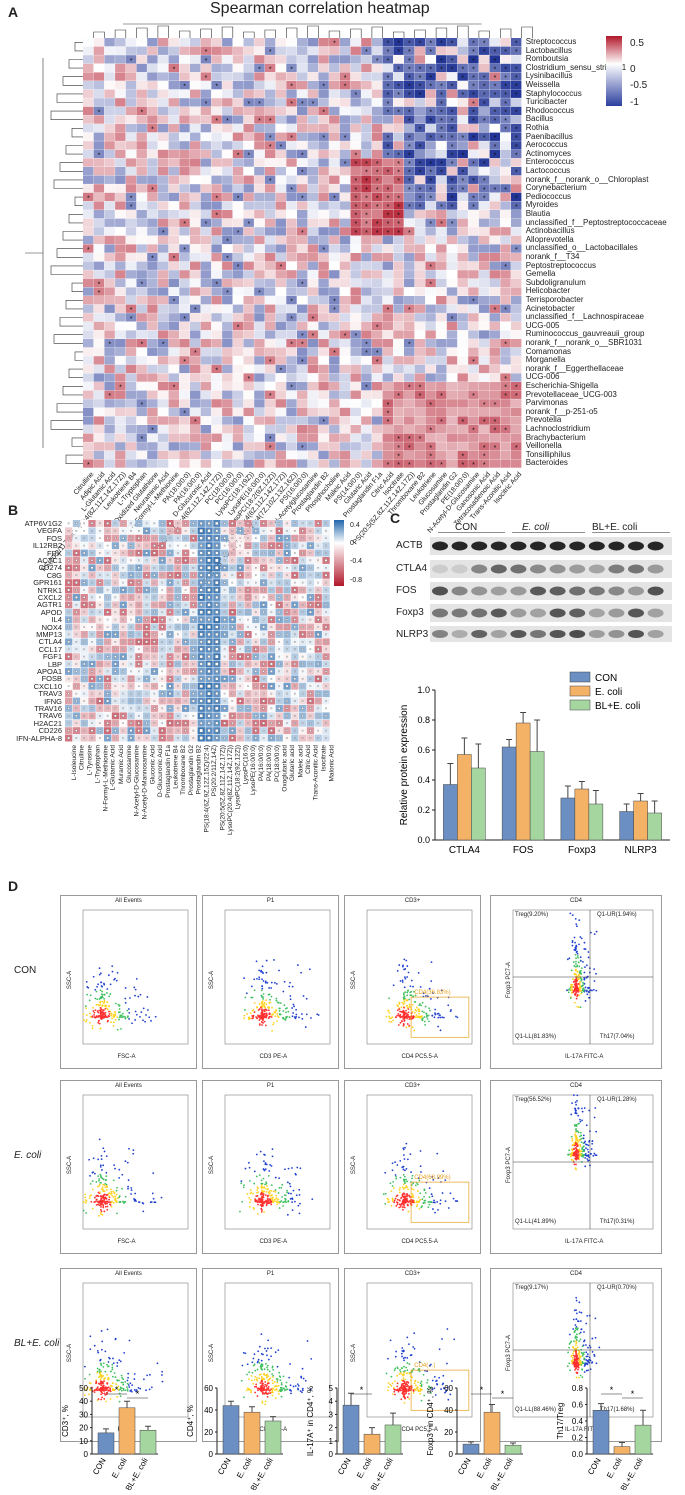  Describe the element at coordinates (549, 239) in the screenshot. I see `row-label: Alloprevotella` at that location.